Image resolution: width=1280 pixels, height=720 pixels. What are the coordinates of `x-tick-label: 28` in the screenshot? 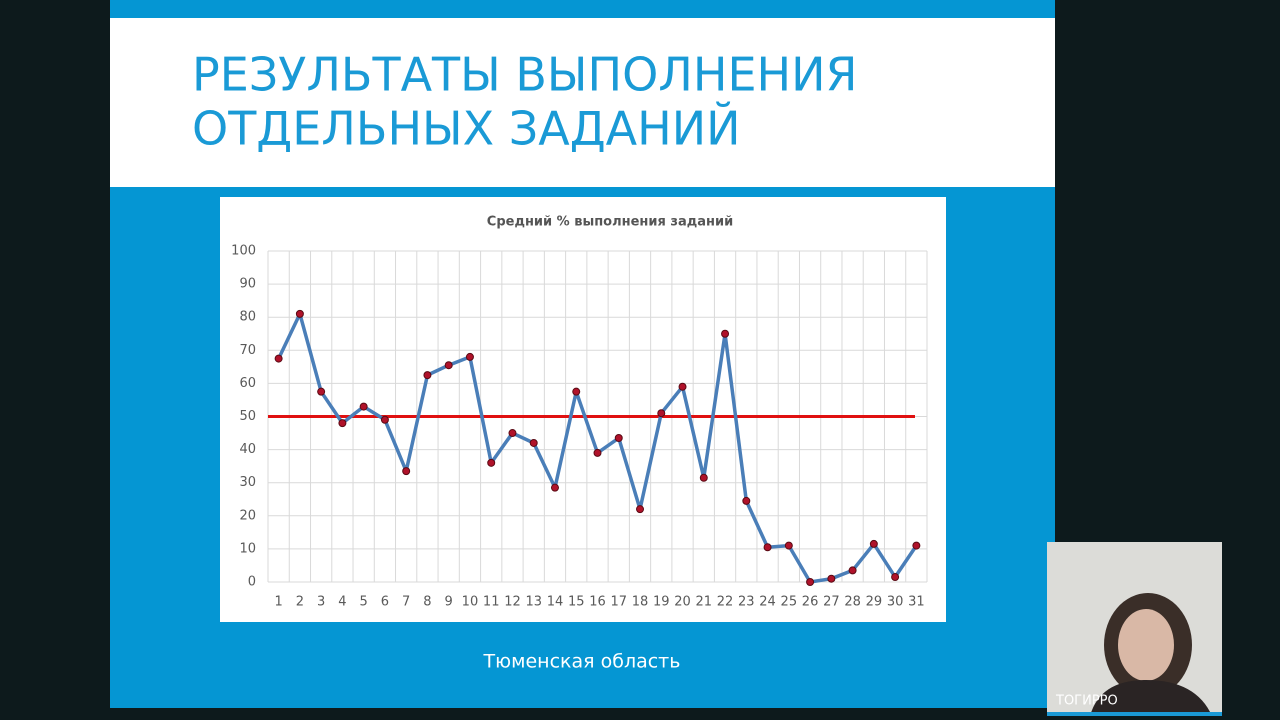 It's located at (852, 602).